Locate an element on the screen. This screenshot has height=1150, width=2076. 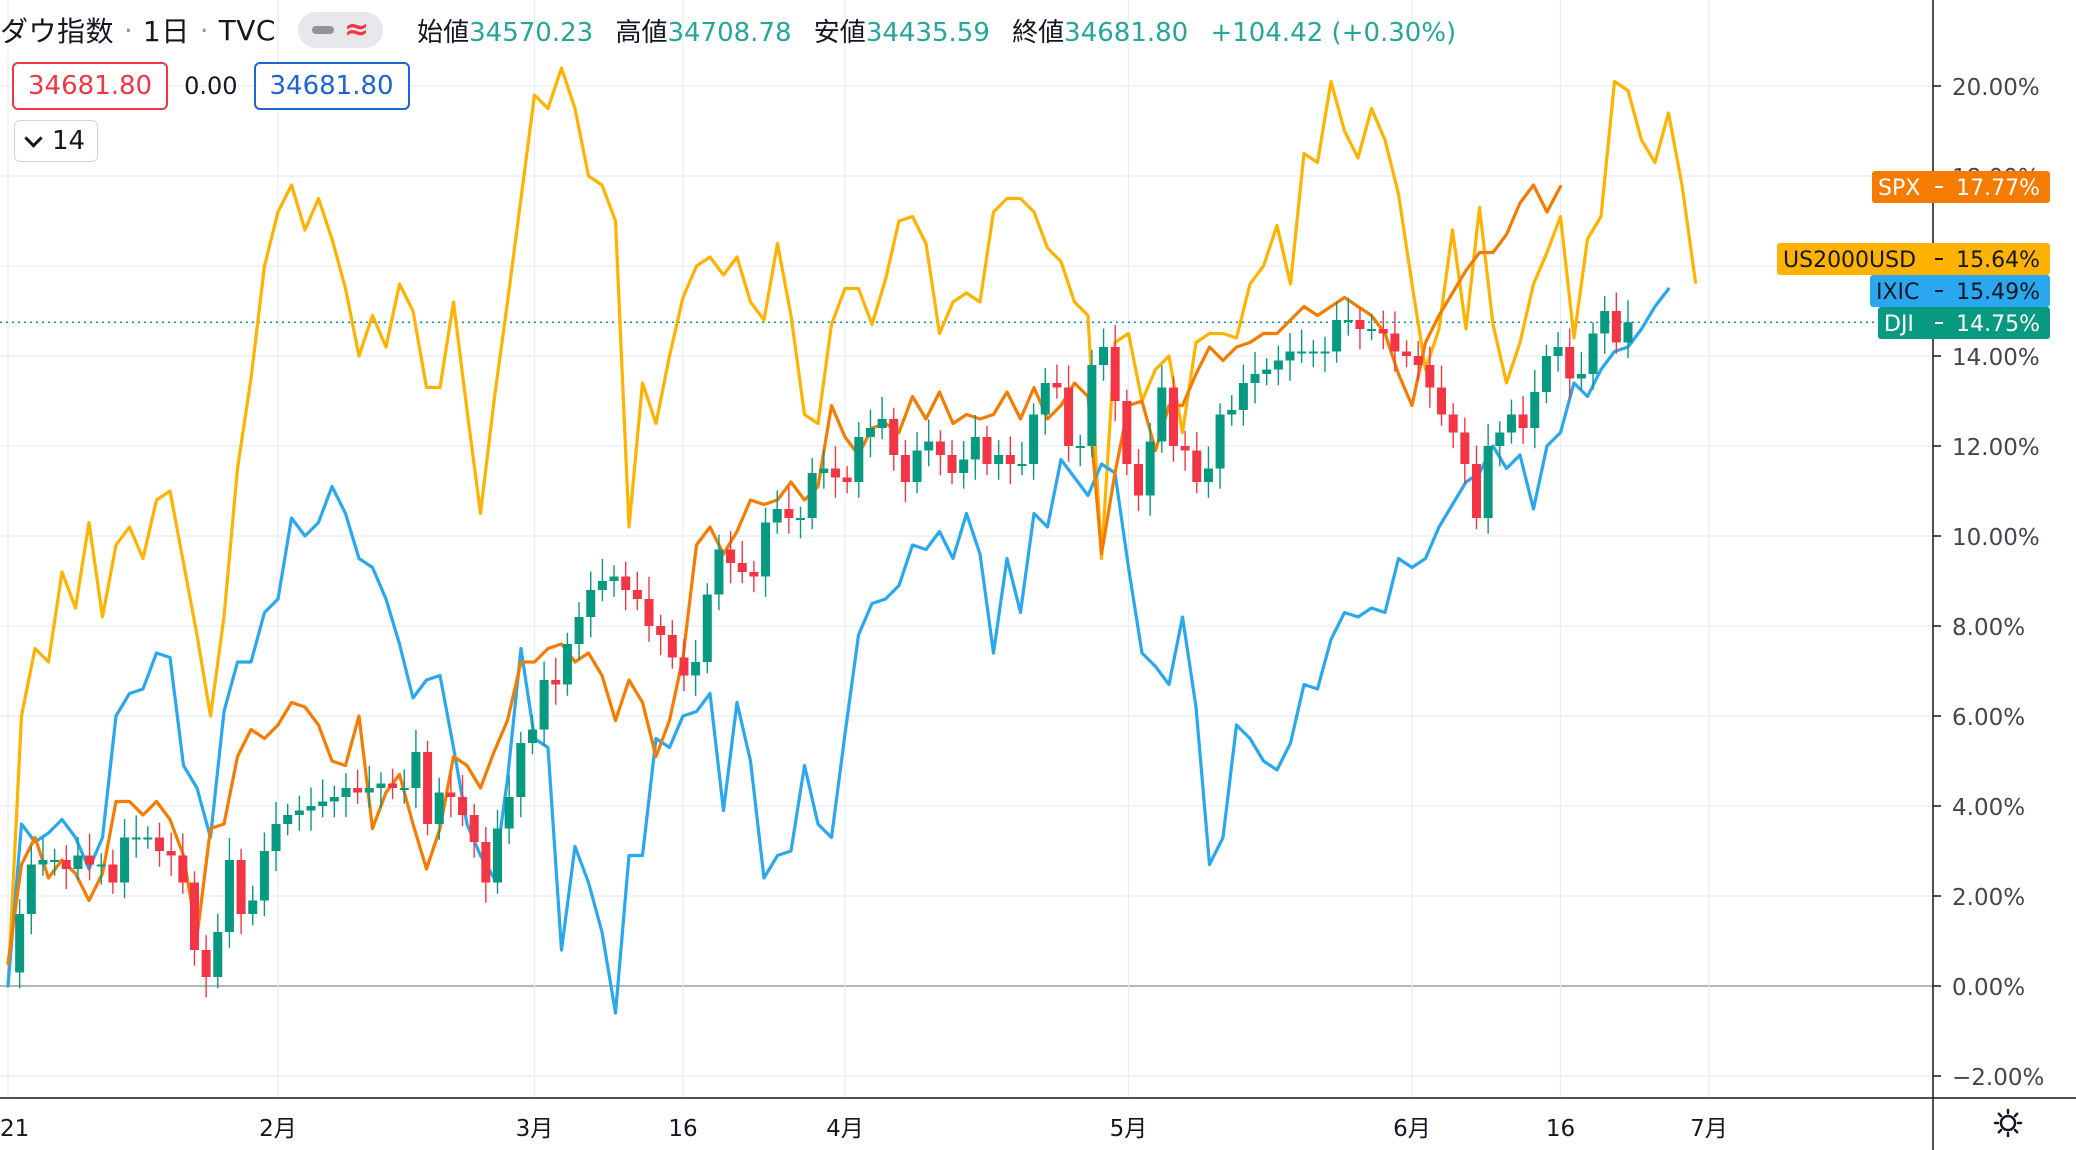
y-tick-label: 12.00% is located at coordinates (1996, 448).